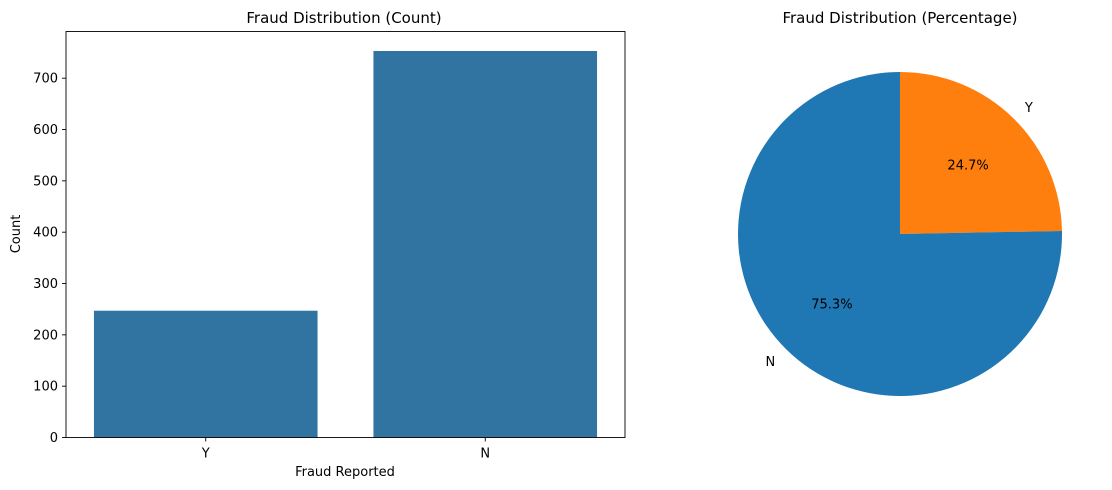  I want to click on bar-x-axis-label: Fraud Reported, so click(345, 472).